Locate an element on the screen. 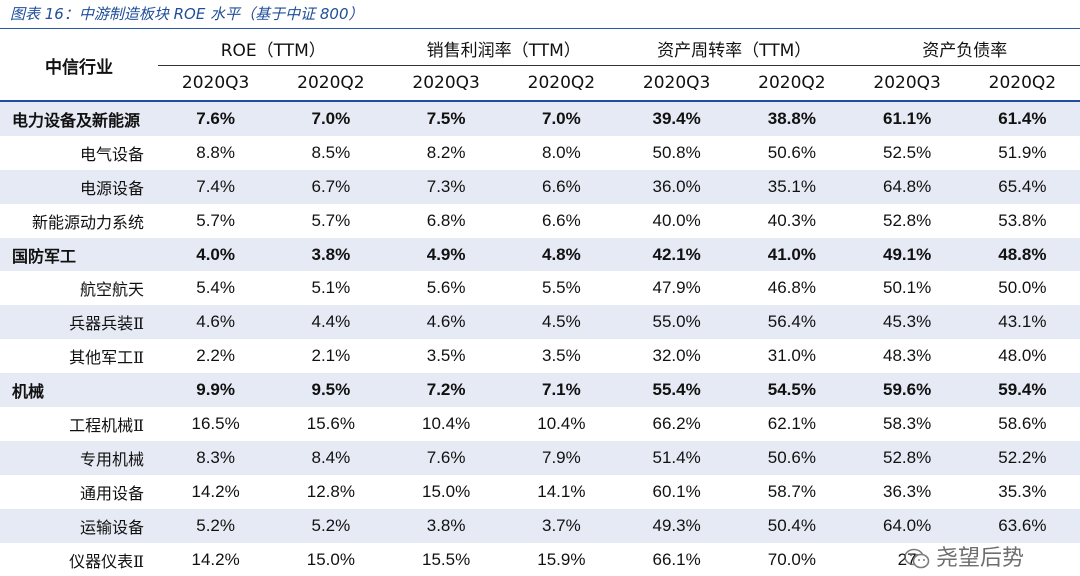  group-header-sales-margin: 销售利润率（TTM） is located at coordinates (504, 48).